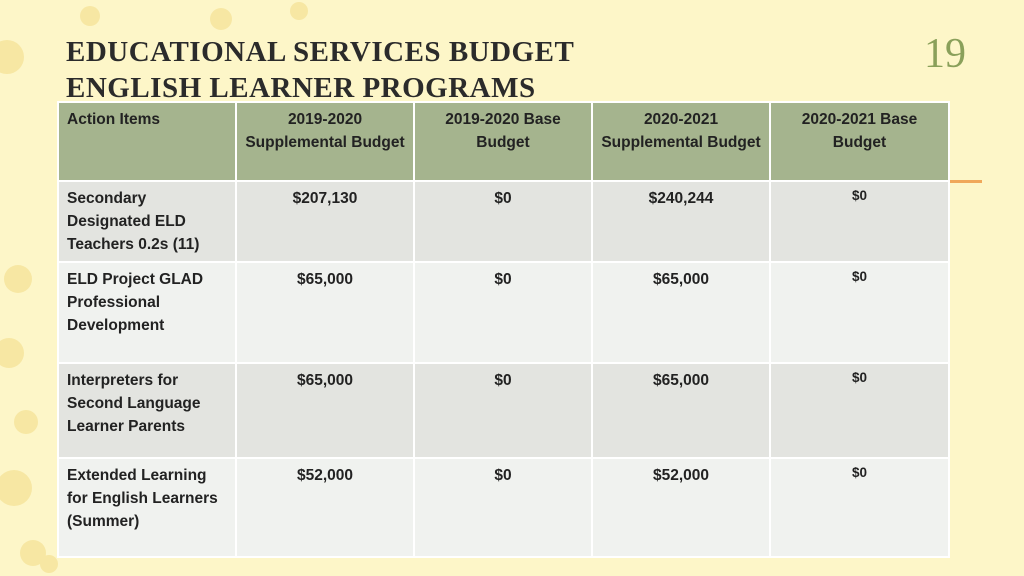  Describe the element at coordinates (859, 141) in the screenshot. I see `header-2020-2021-base: 2020-2021 Base Budget` at that location.